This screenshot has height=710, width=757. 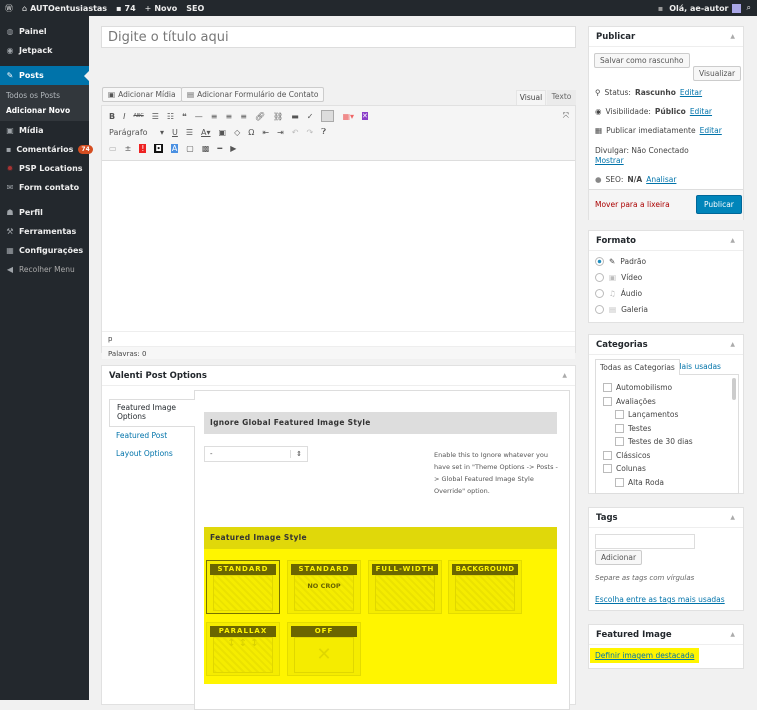 I want to click on account-menu: Olá, ae-autor, so click(x=705, y=8).